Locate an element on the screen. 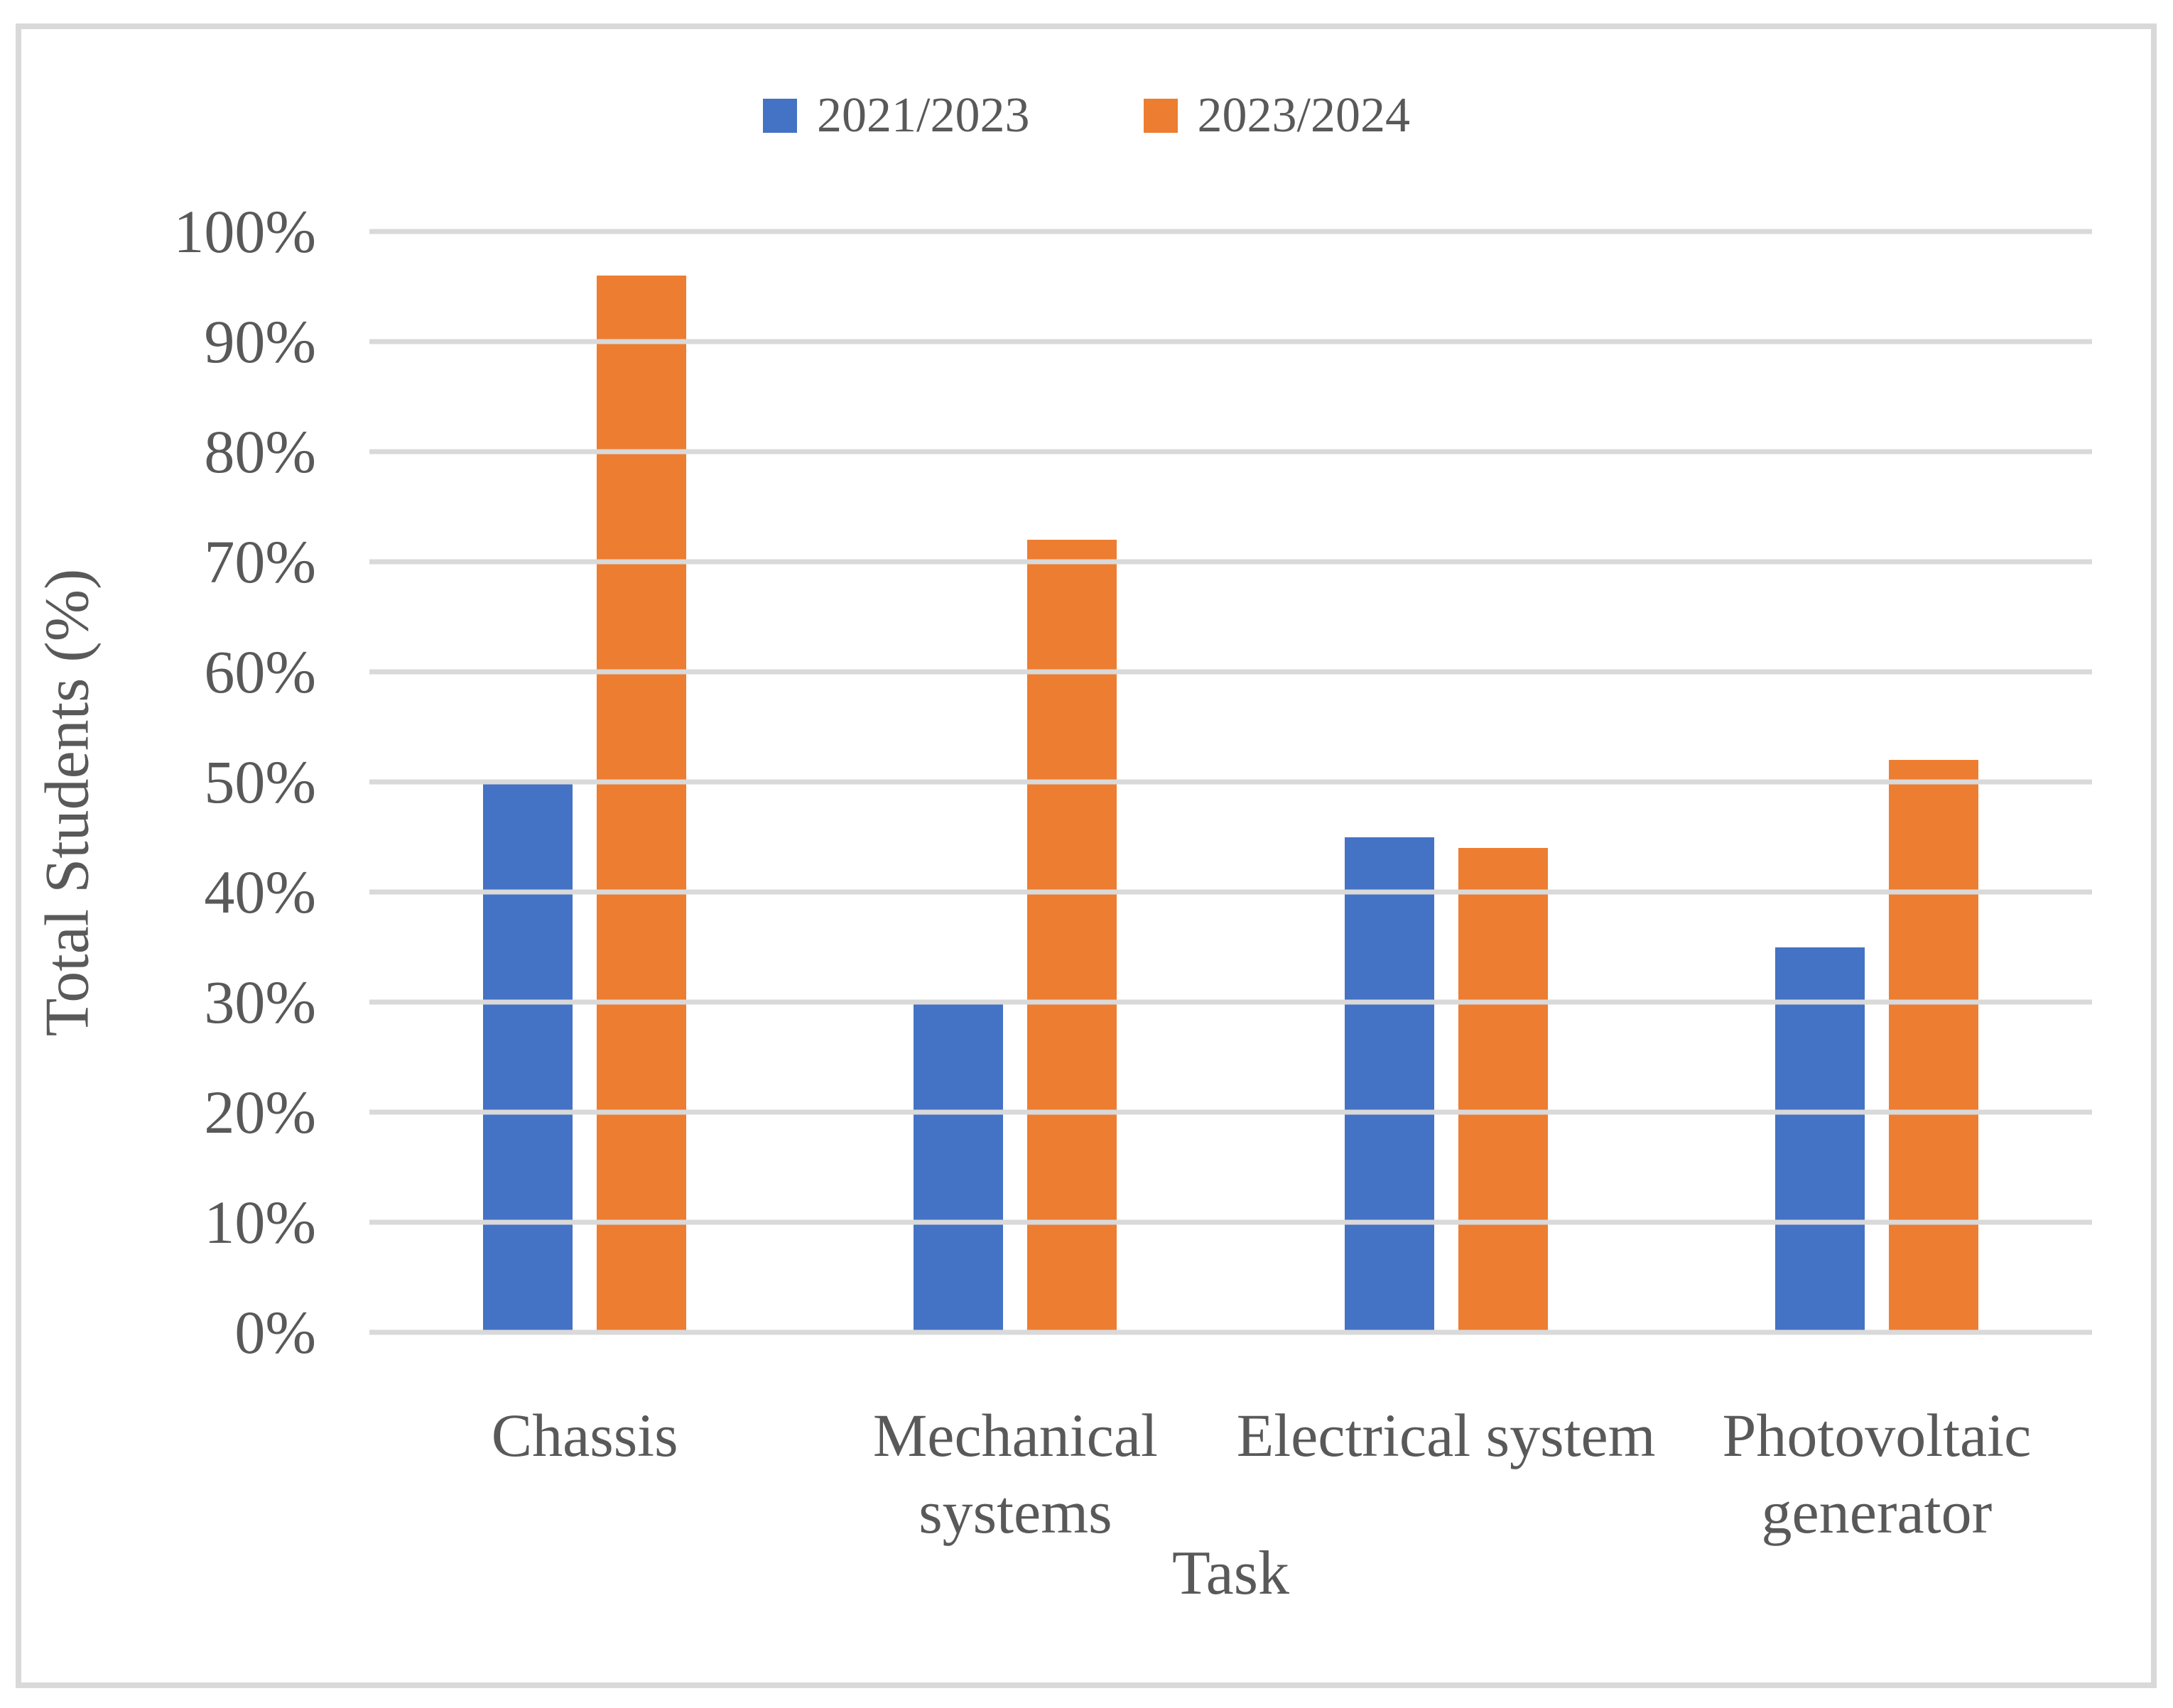 The height and width of the screenshot is (1708, 2173). y-tick-label-20-: 20% is located at coordinates (260, 1112).